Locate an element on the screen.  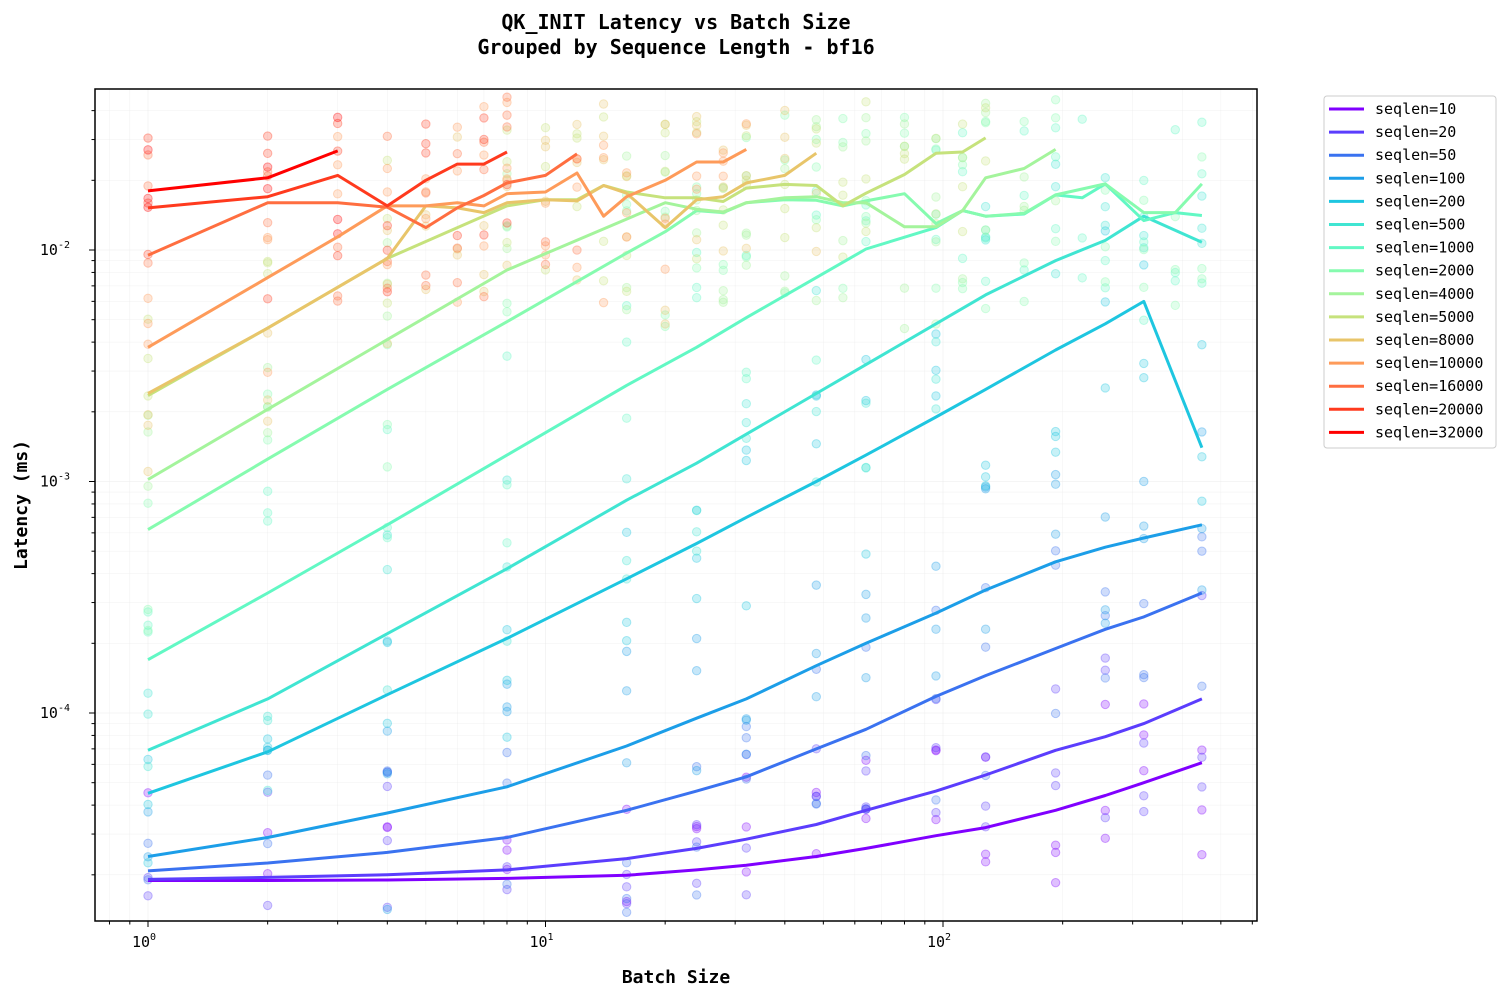
x-tick-label: 10² is located at coordinates (939, 941).